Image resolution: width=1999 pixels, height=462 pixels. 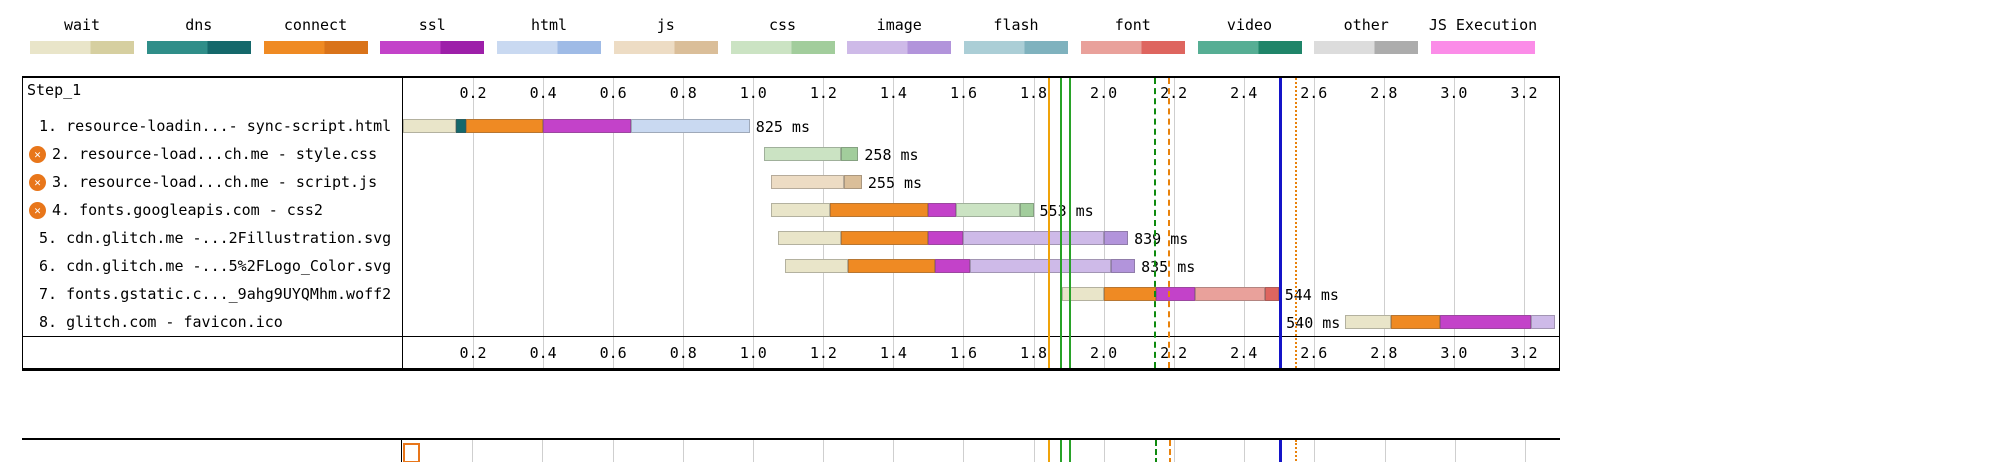 What do you see at coordinates (215, 154) in the screenshot?
I see `request-label-text: 2. resource-load...ch.me - style.css` at bounding box center [215, 154].